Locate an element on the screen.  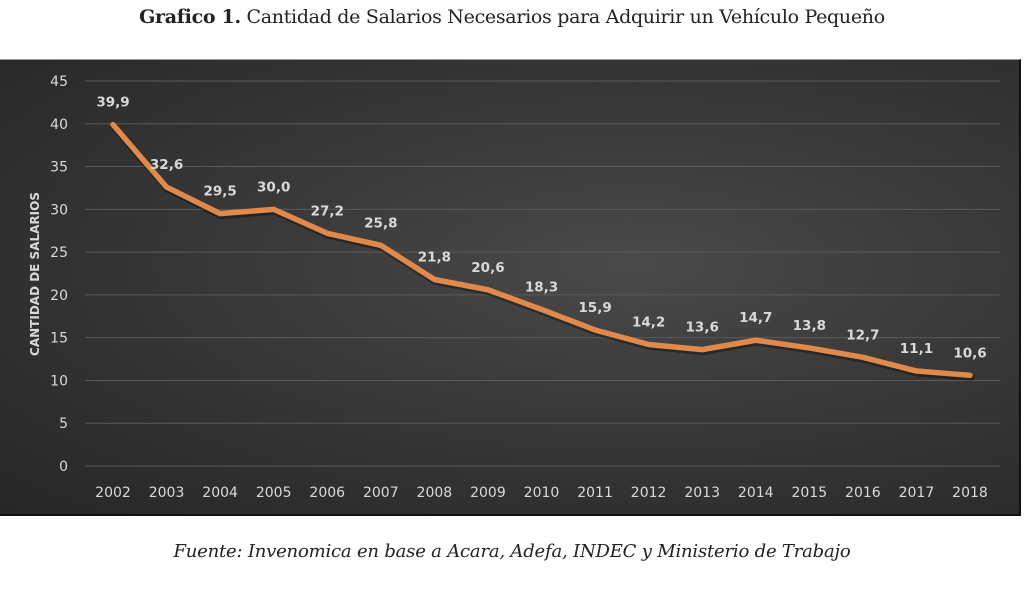
x-tick-label: 2014 is located at coordinates (756, 493).